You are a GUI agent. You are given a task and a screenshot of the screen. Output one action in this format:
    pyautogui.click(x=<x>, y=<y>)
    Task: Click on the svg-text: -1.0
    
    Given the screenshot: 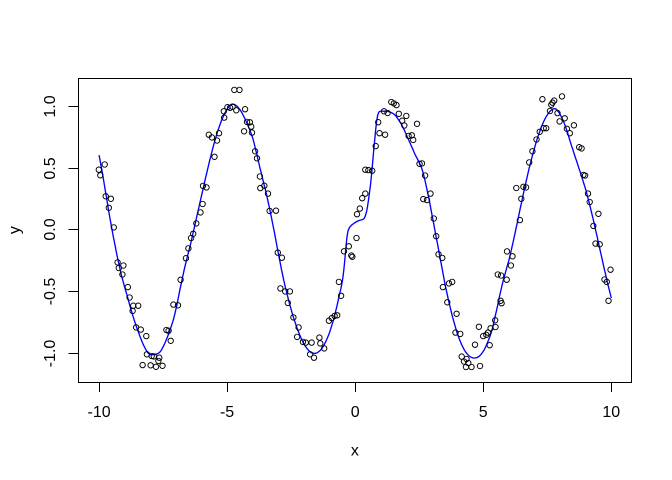 What is the action you would take?
    pyautogui.click(x=50, y=354)
    